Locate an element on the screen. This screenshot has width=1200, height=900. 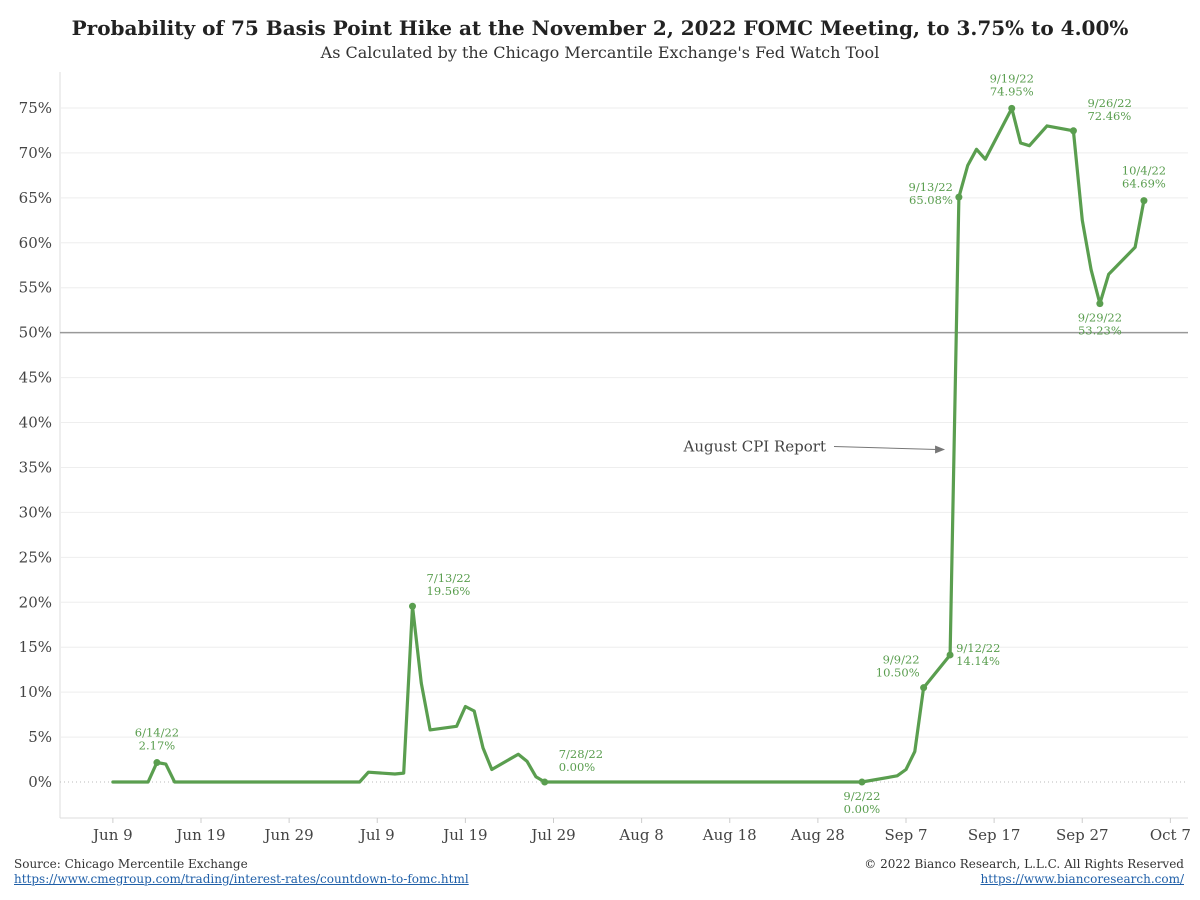
website-link: https://www.biancoresearch.com/ is located at coordinates (1082, 879).